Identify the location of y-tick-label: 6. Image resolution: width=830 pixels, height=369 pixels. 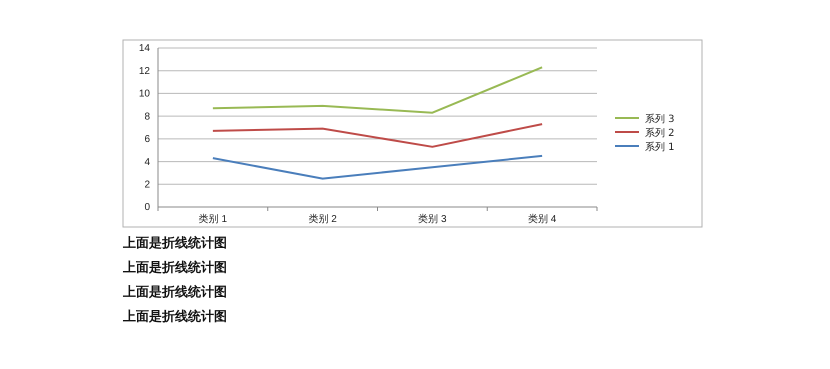
(147, 140).